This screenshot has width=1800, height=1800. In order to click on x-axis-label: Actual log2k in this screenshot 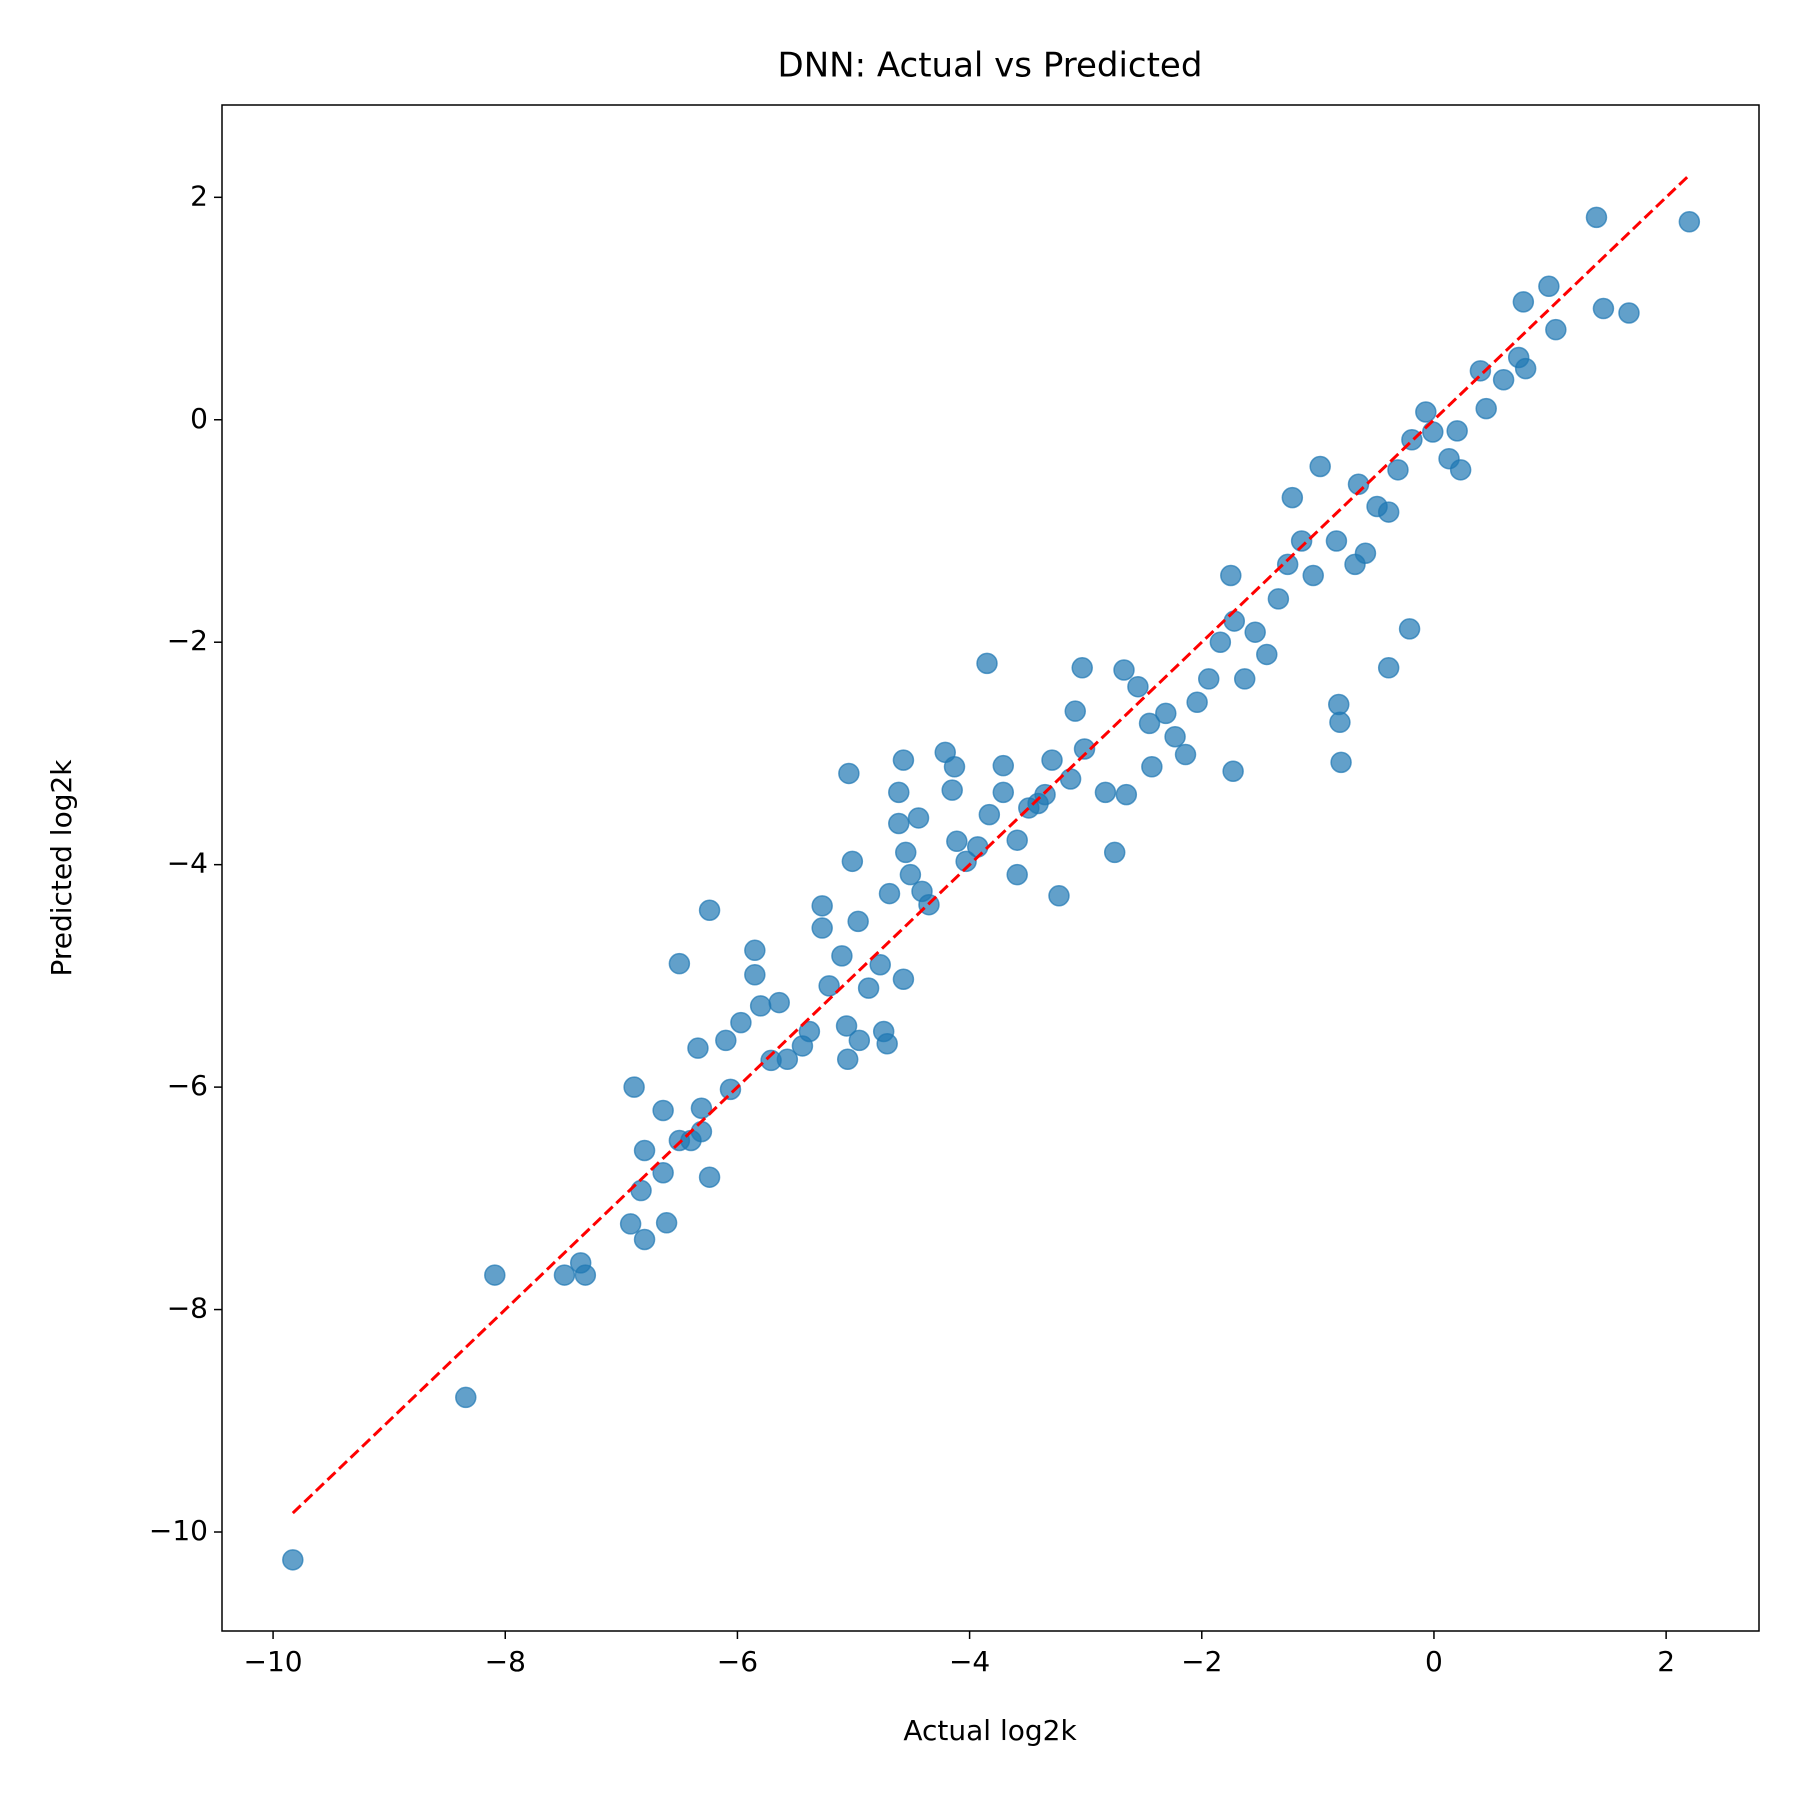, I will do `click(990, 1730)`.